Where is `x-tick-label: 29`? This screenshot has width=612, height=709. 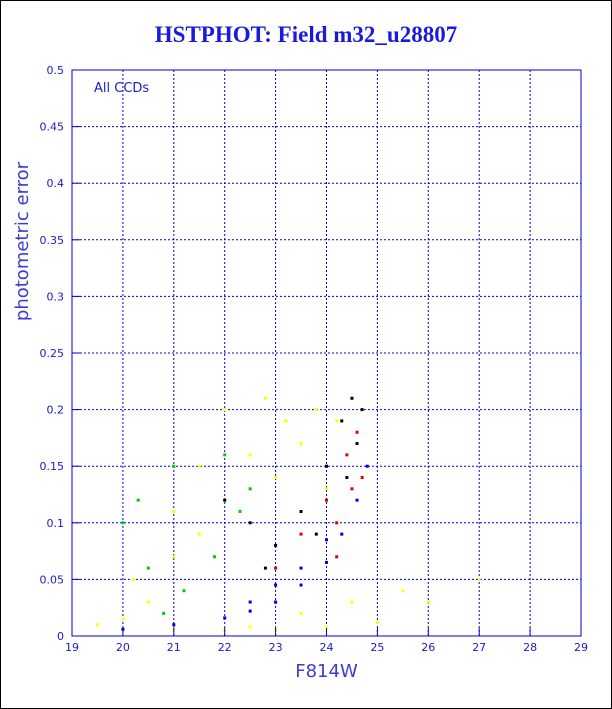
x-tick-label: 29 is located at coordinates (581, 647).